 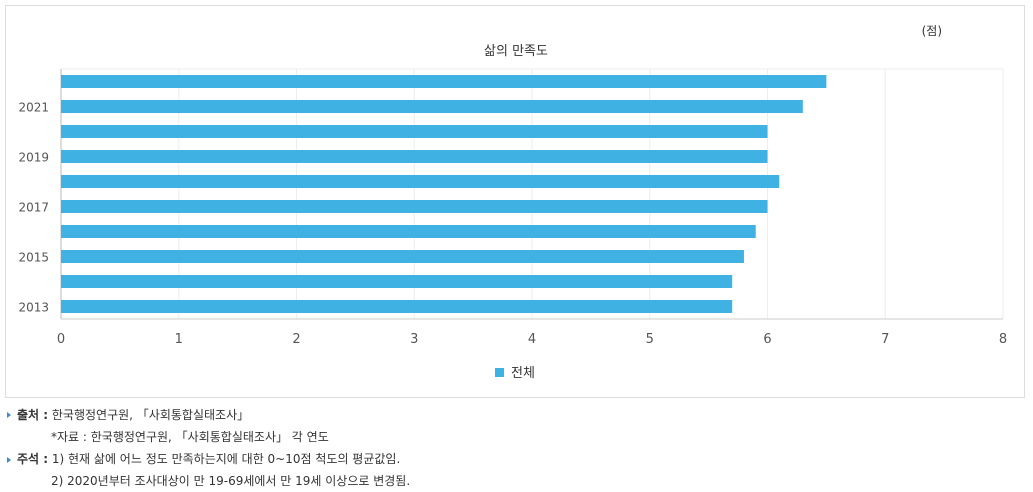 I want to click on bar-2017, so click(x=414, y=206).